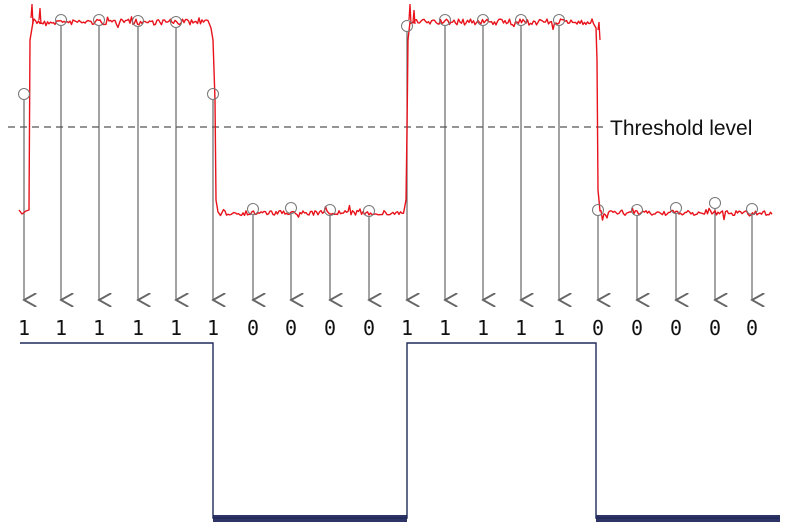 The height and width of the screenshot is (525, 790). What do you see at coordinates (681, 128) in the screenshot?
I see `threshold-label: Threshold level` at bounding box center [681, 128].